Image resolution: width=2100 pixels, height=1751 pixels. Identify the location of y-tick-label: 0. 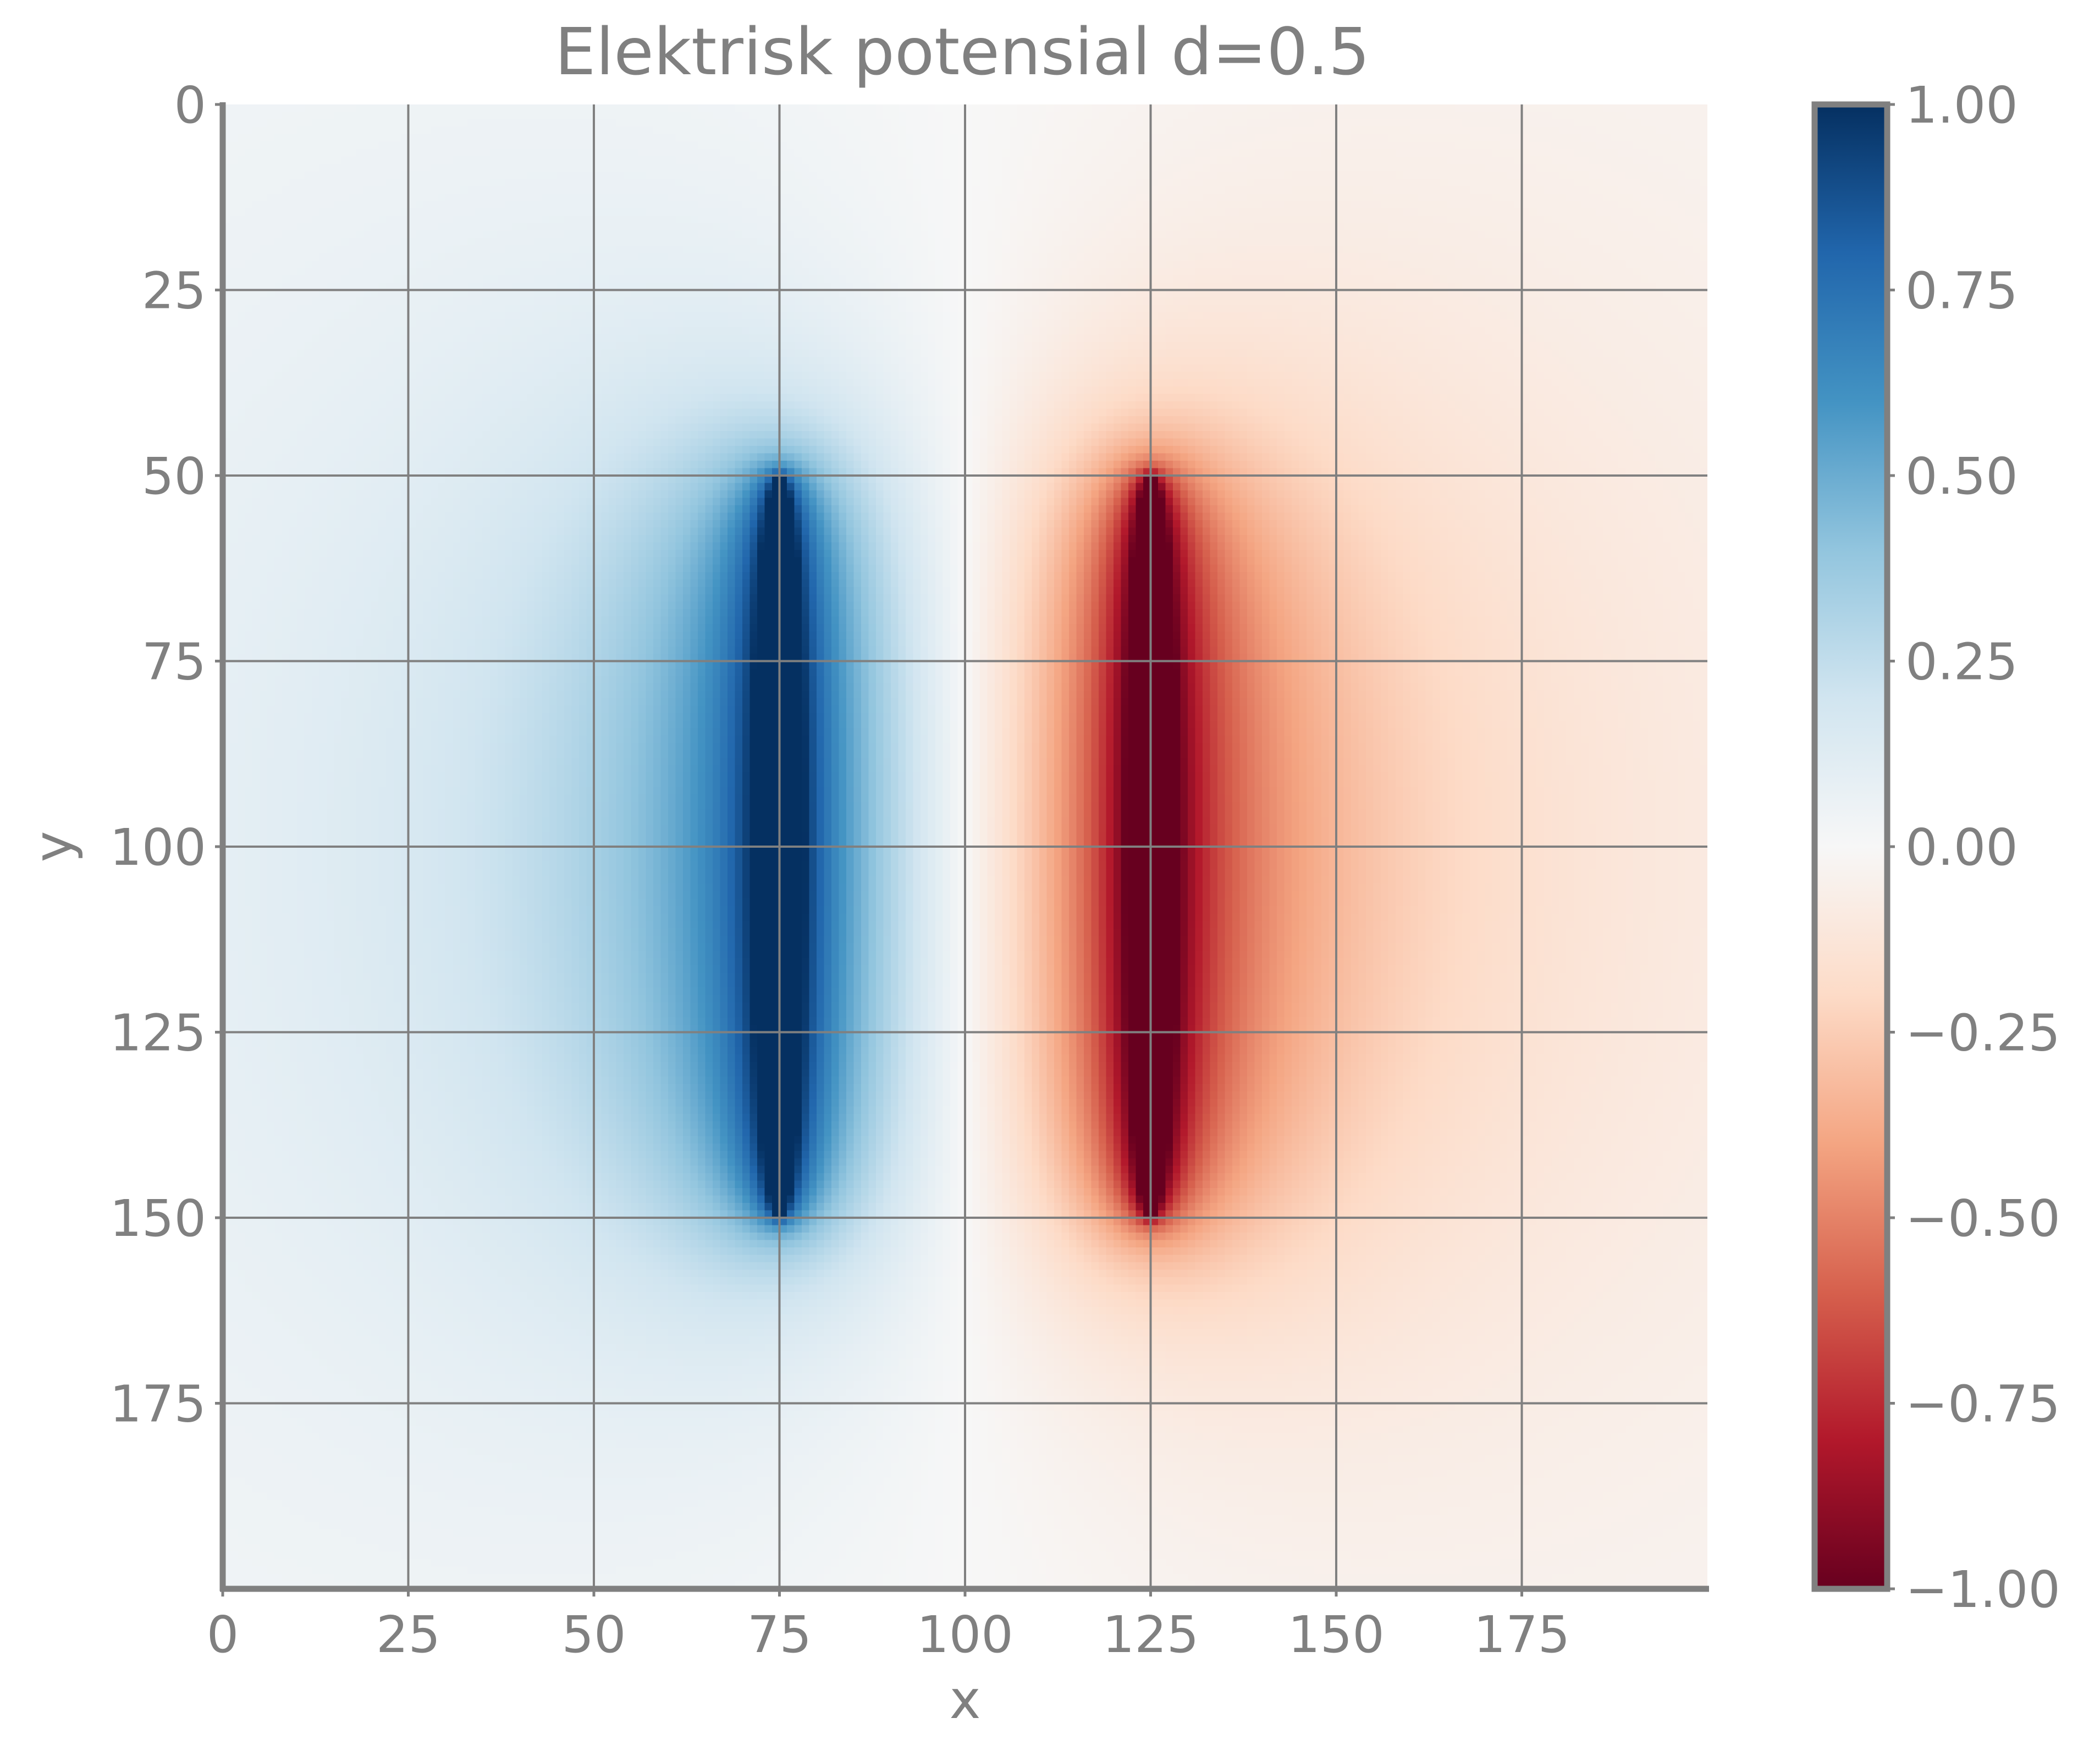
(190, 105).